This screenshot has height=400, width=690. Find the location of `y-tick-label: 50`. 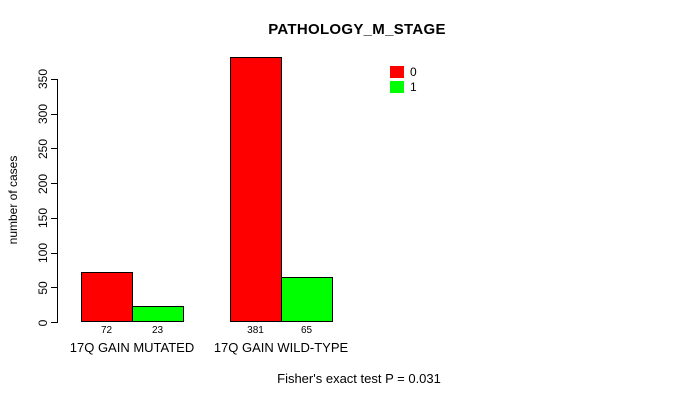

y-tick-label: 50 is located at coordinates (43, 288).